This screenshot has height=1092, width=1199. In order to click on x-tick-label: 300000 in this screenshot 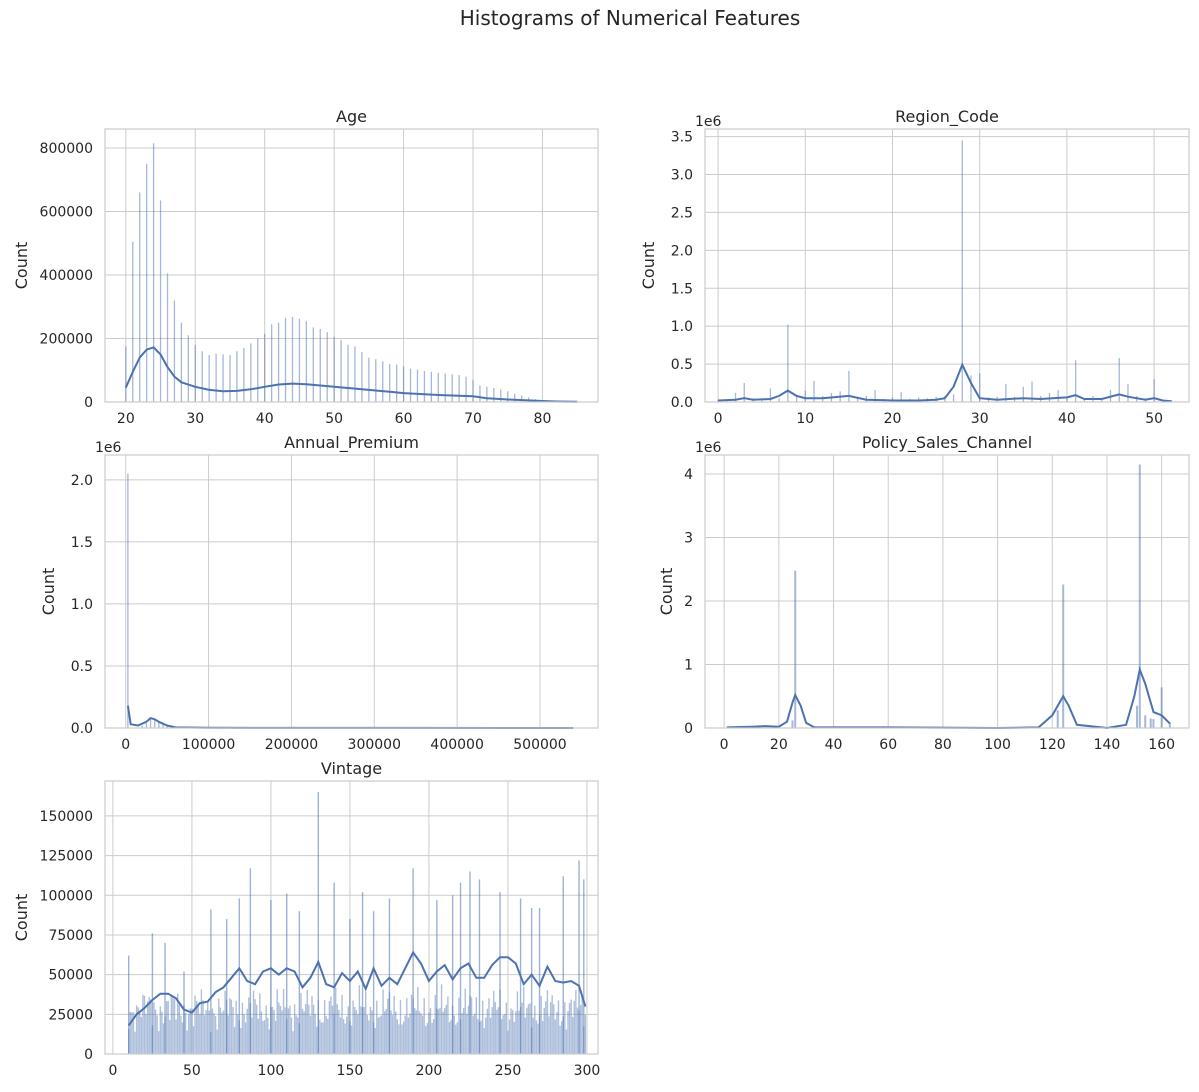, I will do `click(374, 745)`.